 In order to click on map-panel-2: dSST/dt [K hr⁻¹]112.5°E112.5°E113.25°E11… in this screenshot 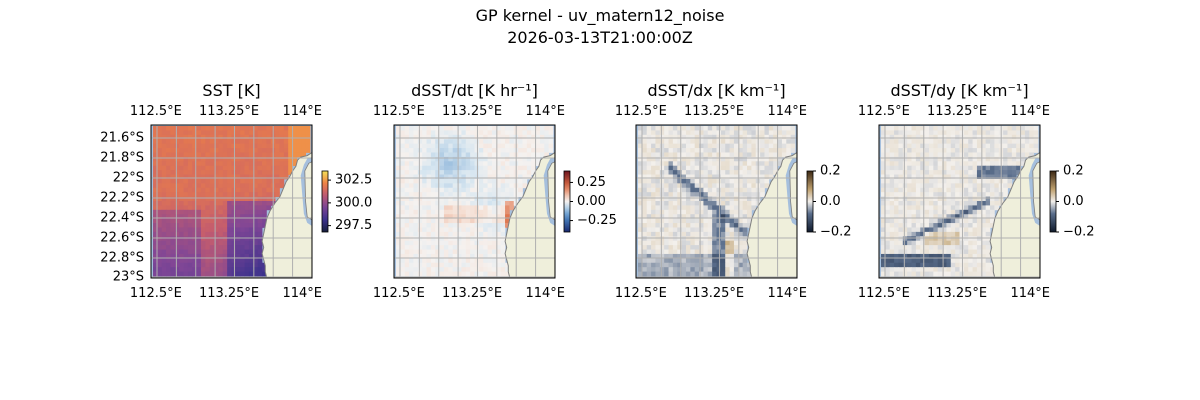, I will do `click(495, 191)`.